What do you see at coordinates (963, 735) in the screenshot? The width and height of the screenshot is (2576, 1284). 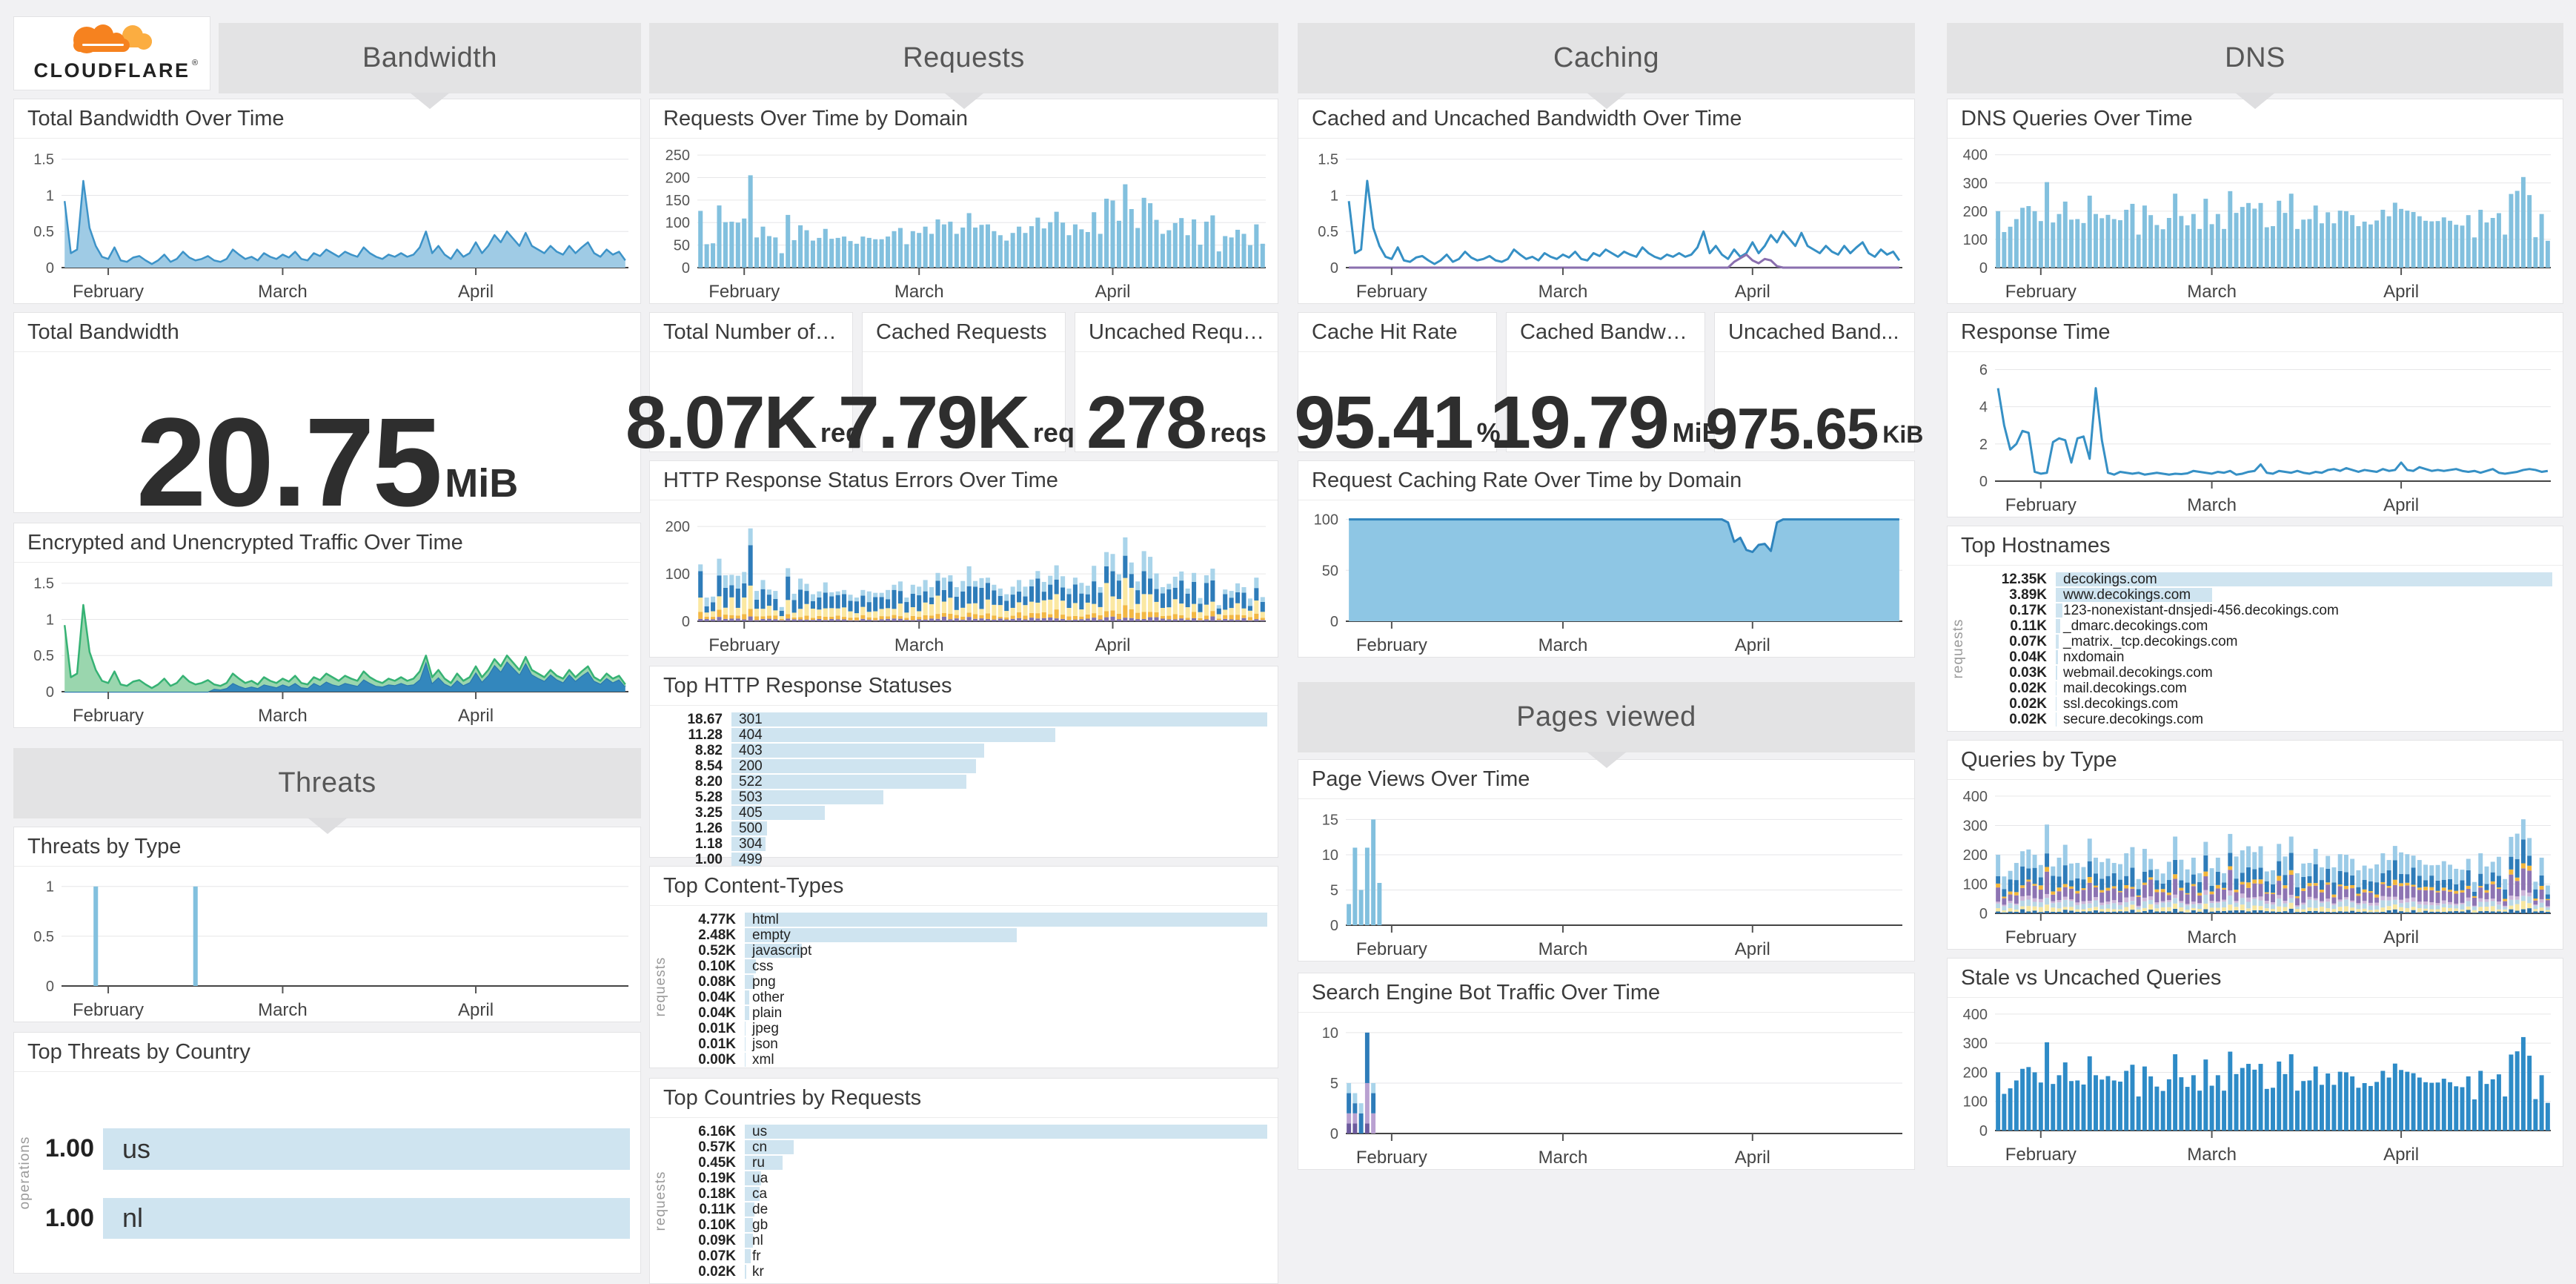 I see `hbar-row: 11.28 404` at bounding box center [963, 735].